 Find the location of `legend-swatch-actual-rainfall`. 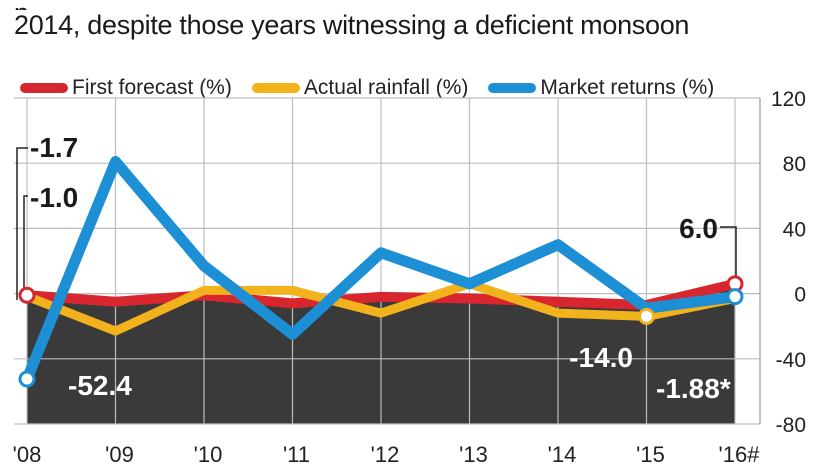

legend-swatch-actual-rainfall is located at coordinates (275, 88).